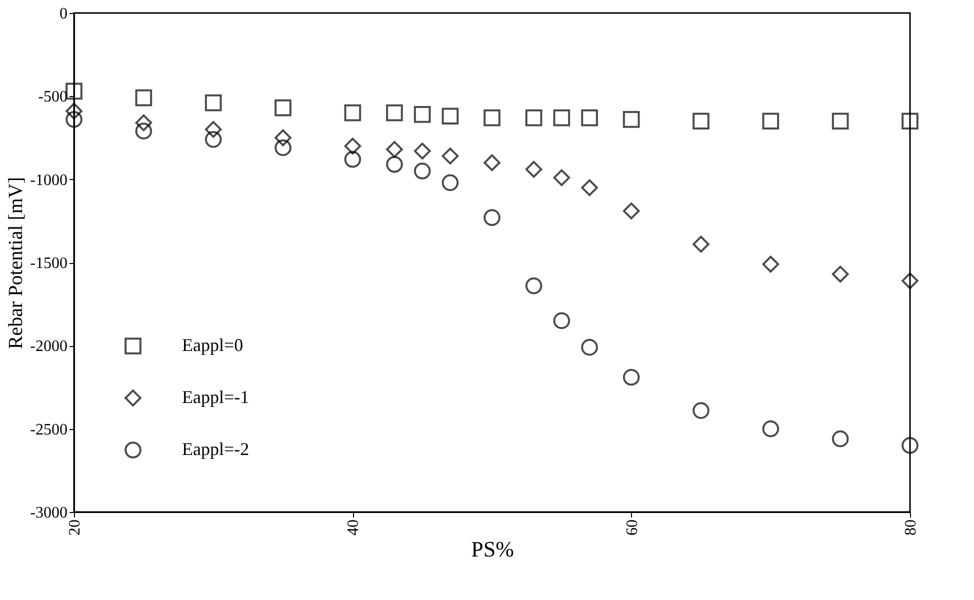 The width and height of the screenshot is (974, 600). What do you see at coordinates (75, 528) in the screenshot?
I see `x-tick-label: 20` at bounding box center [75, 528].